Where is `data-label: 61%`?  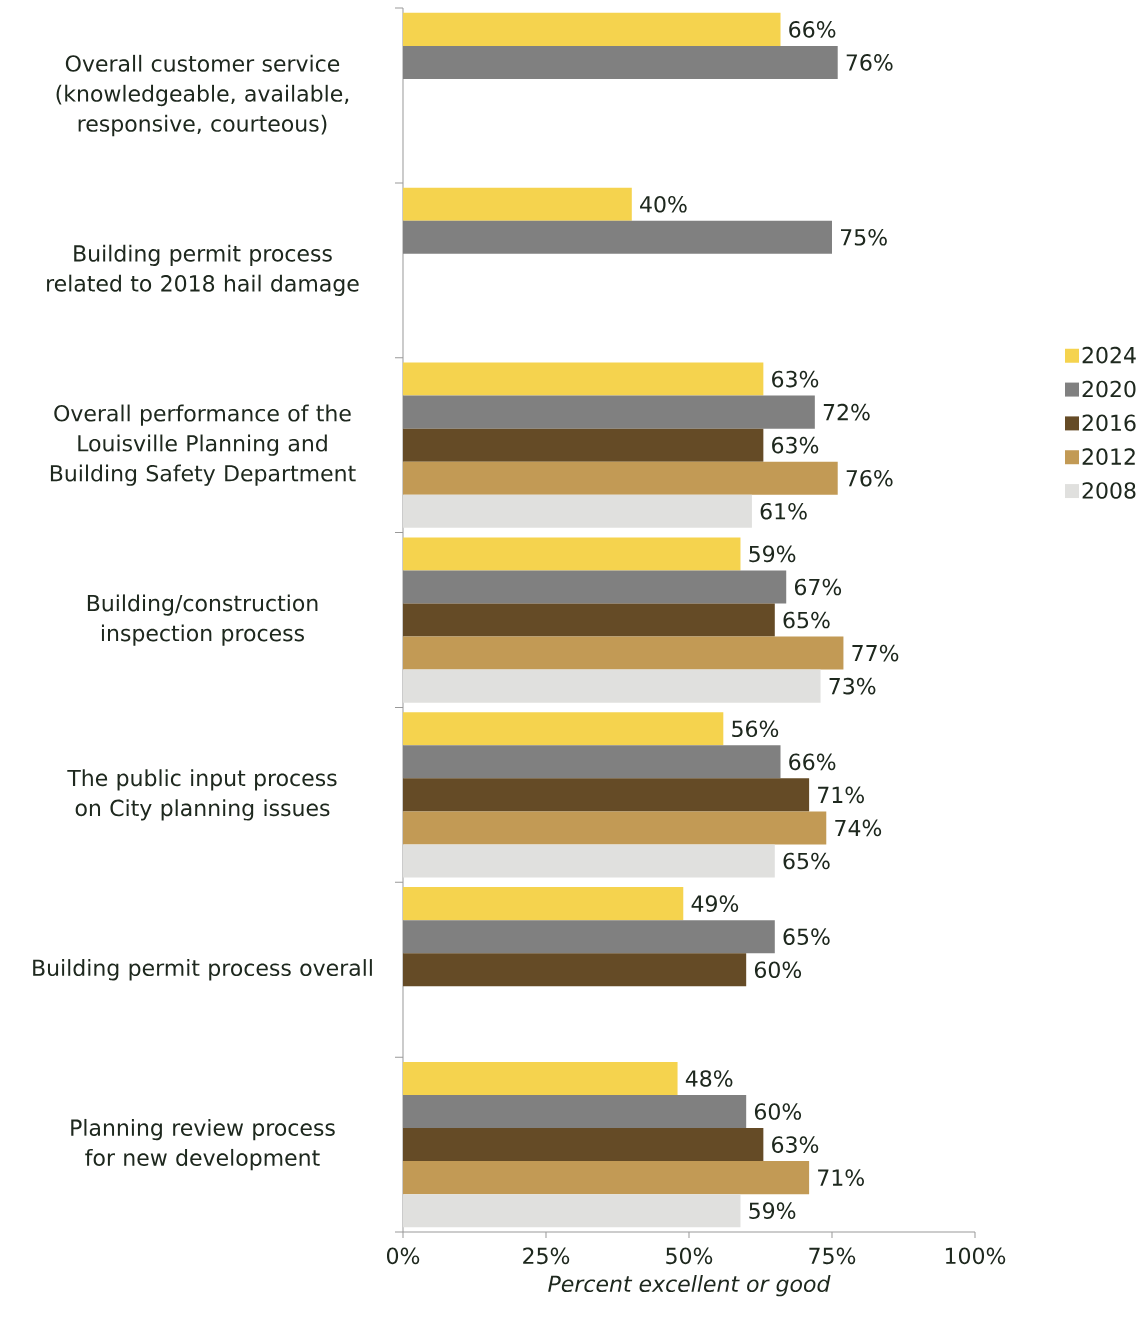 data-label: 61% is located at coordinates (783, 511).